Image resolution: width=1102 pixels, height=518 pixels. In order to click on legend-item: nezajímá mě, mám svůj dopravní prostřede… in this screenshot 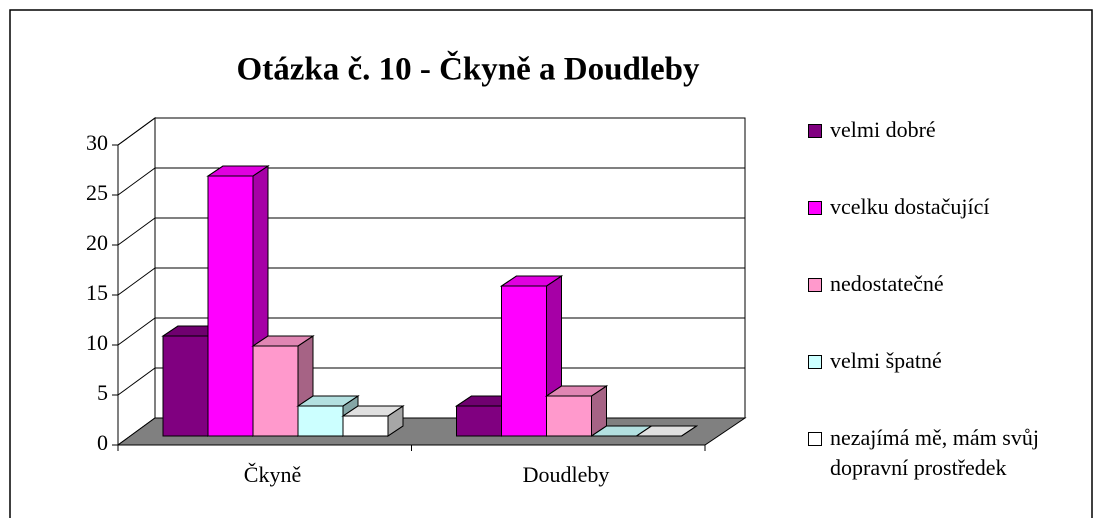, I will do `click(948, 461)`.